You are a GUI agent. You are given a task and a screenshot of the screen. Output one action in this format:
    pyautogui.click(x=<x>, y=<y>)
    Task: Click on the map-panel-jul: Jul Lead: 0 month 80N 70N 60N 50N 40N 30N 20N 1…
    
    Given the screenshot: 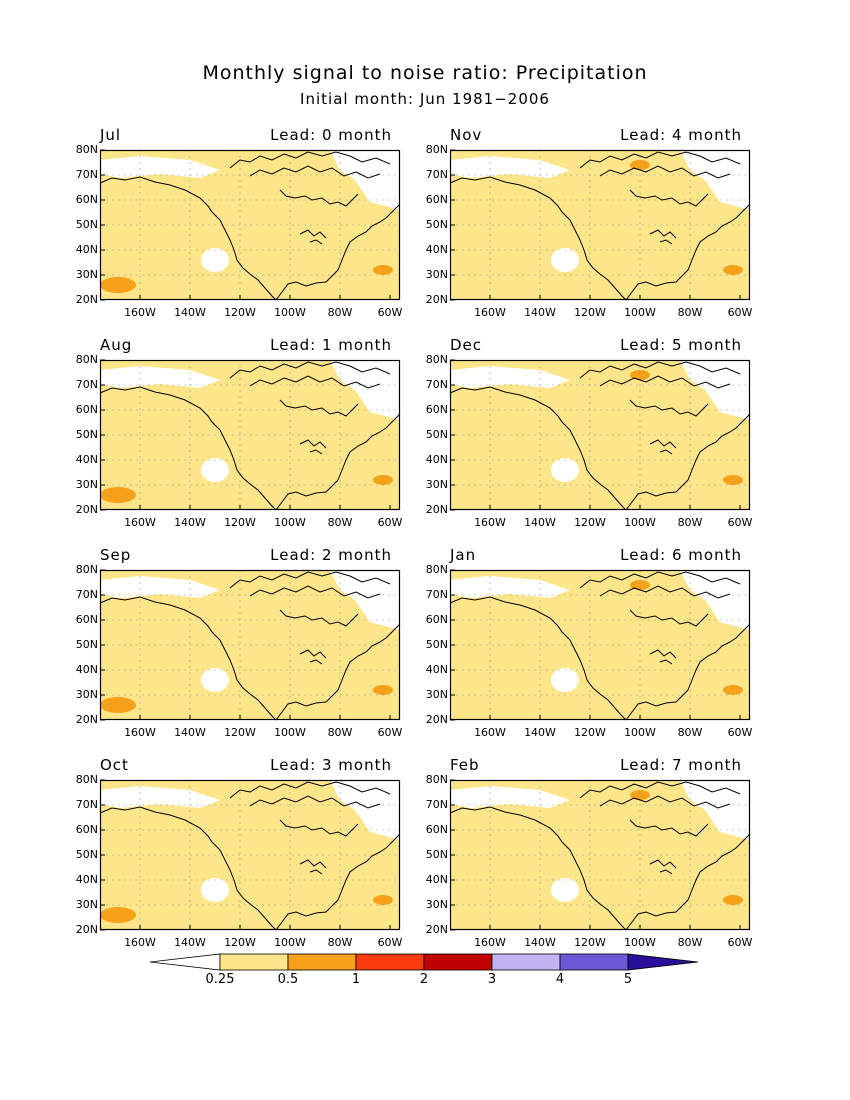 What is the action you would take?
    pyautogui.click(x=239, y=222)
    